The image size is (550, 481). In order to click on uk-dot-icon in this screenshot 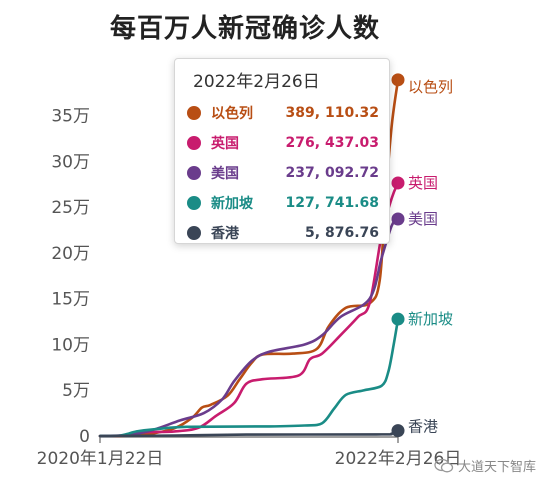, I will do `click(194, 143)`.